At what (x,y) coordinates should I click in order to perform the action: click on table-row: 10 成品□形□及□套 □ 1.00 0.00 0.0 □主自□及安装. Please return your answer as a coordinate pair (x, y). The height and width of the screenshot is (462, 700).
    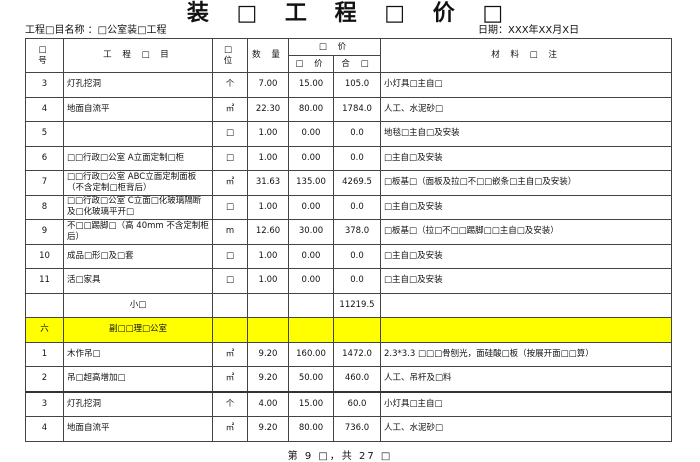
    Looking at the image, I should click on (348, 256).